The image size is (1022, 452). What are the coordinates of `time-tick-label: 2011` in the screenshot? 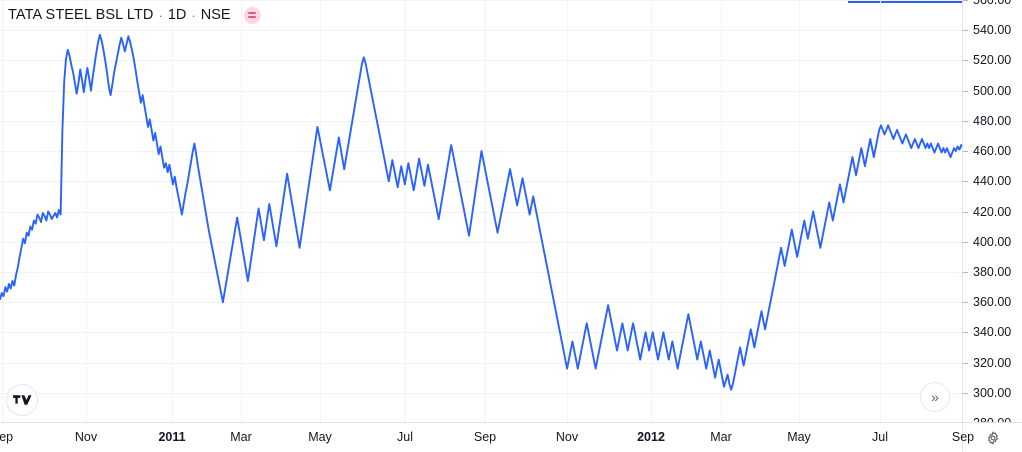 It's located at (172, 437).